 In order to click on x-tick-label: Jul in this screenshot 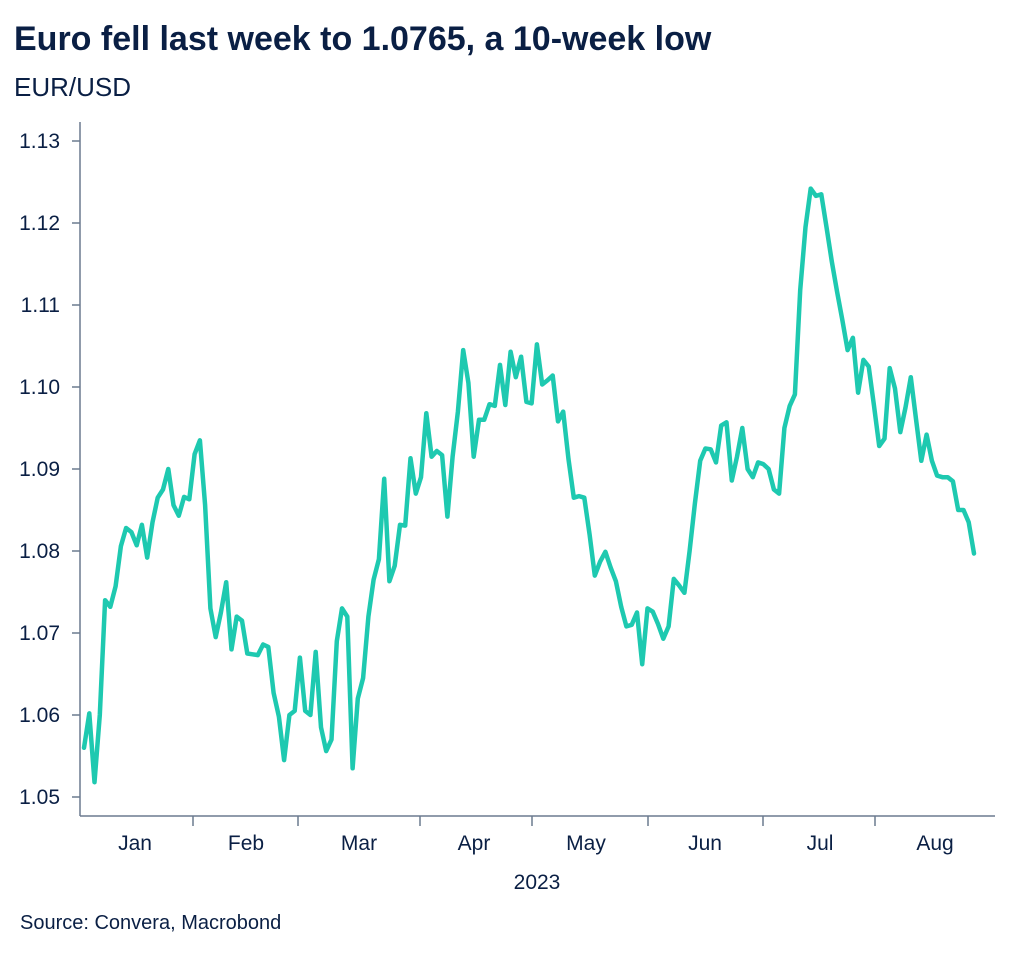, I will do `click(820, 843)`.